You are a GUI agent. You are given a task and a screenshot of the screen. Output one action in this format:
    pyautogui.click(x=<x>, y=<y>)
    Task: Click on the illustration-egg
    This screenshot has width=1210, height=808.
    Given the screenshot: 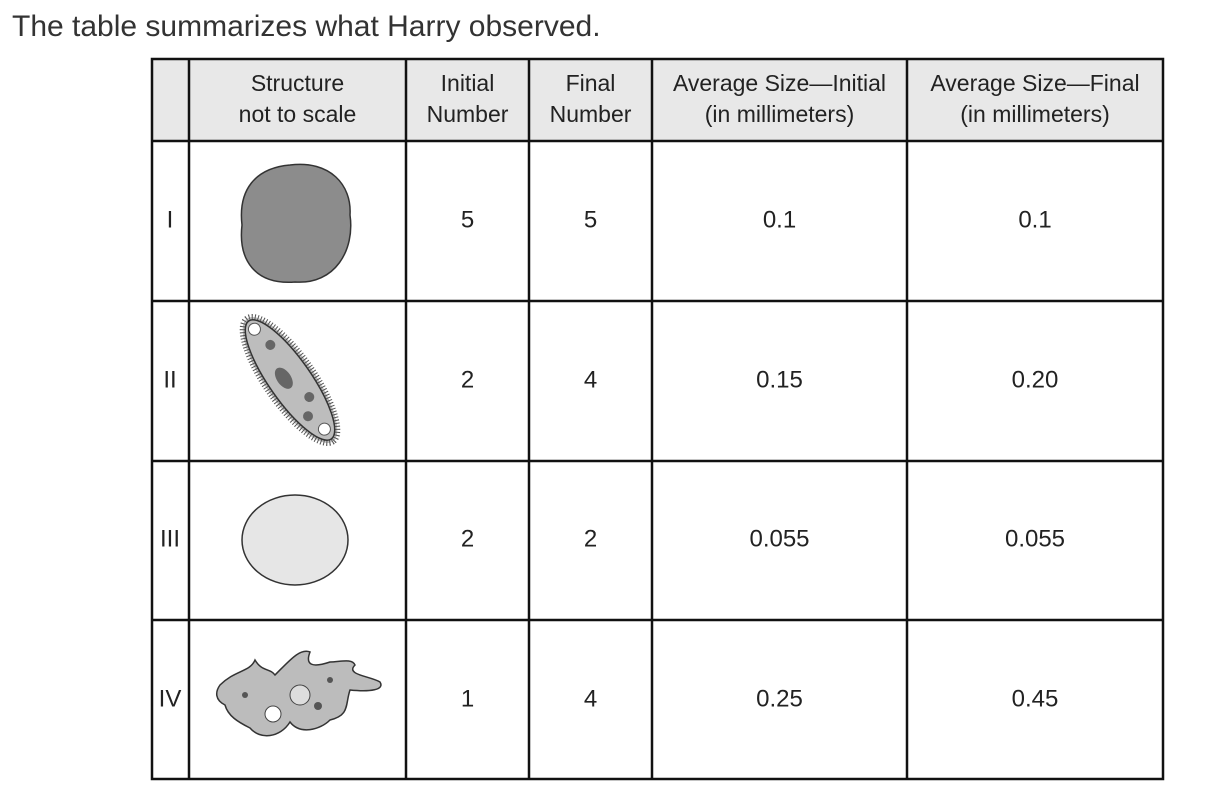 What is the action you would take?
    pyautogui.click(x=295, y=540)
    